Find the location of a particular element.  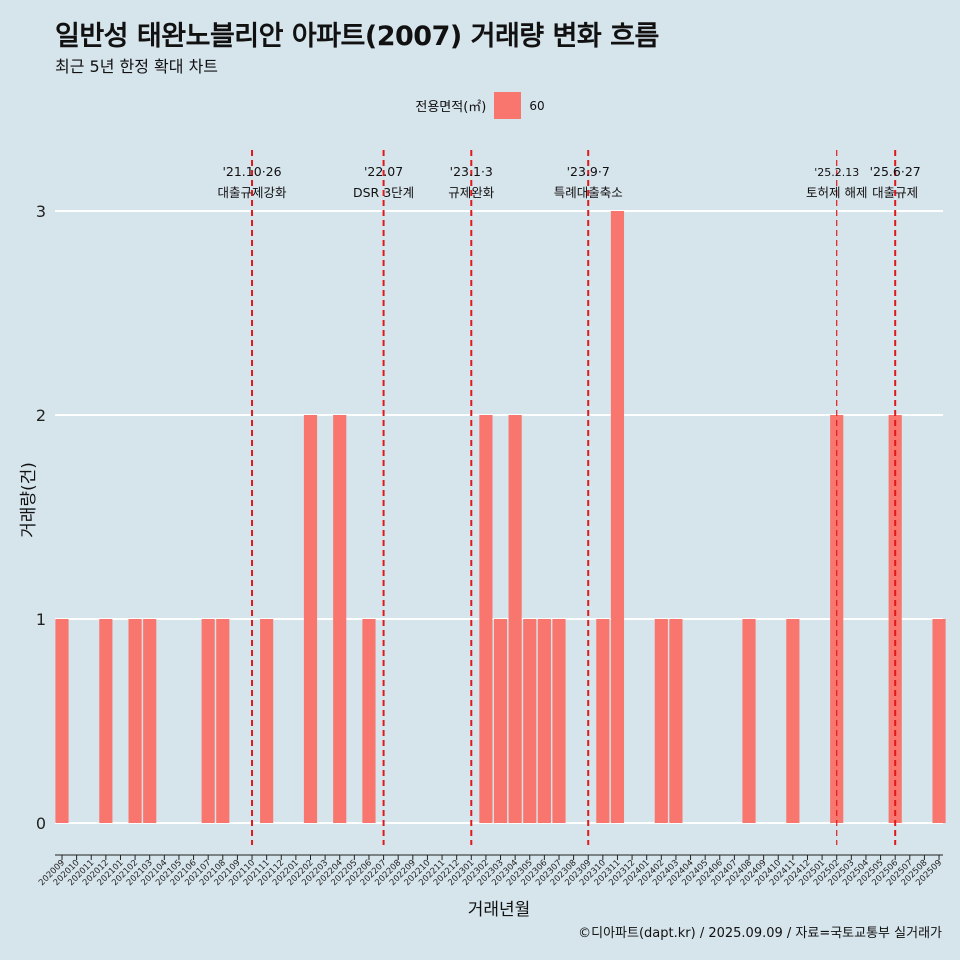

event-name-label: 대출규제강화 is located at coordinates (253, 192).